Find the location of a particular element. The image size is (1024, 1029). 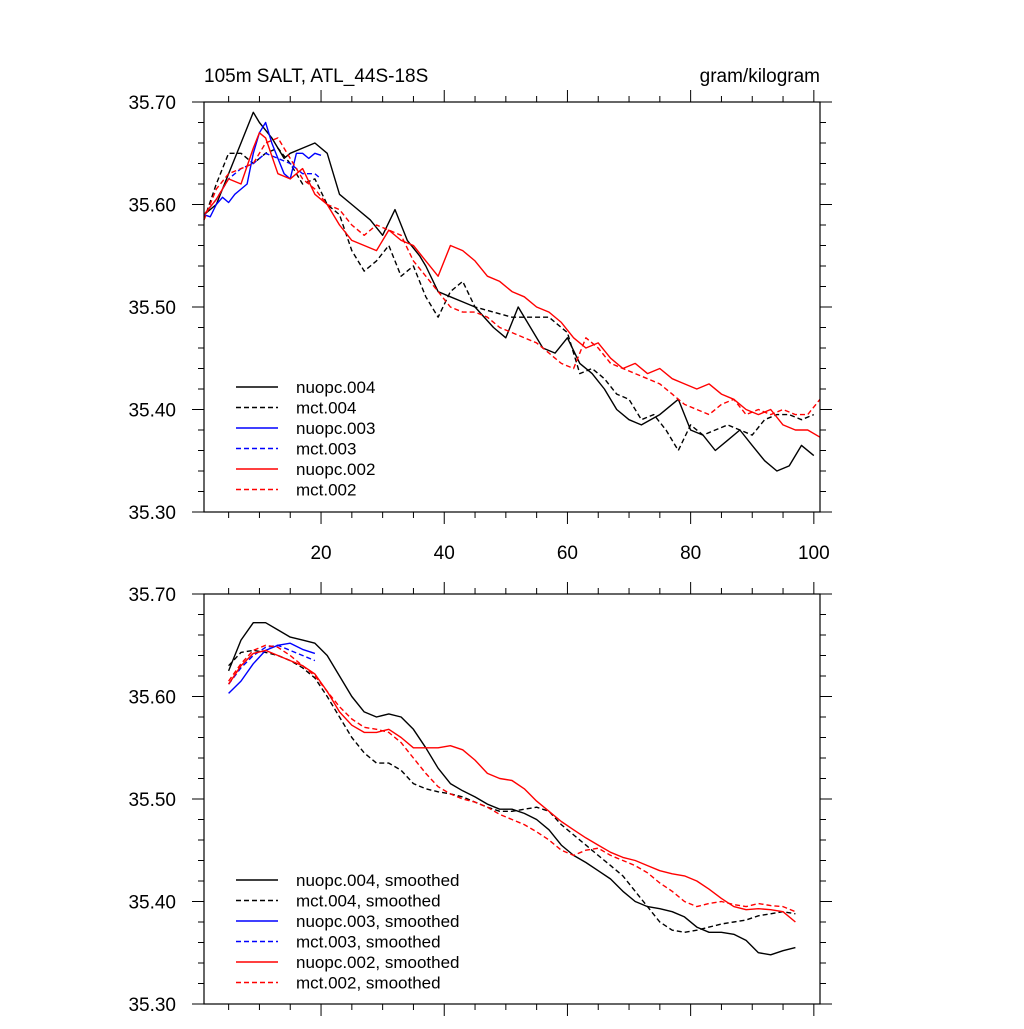

legend-label: nuopc.003 is located at coordinates (335, 428).